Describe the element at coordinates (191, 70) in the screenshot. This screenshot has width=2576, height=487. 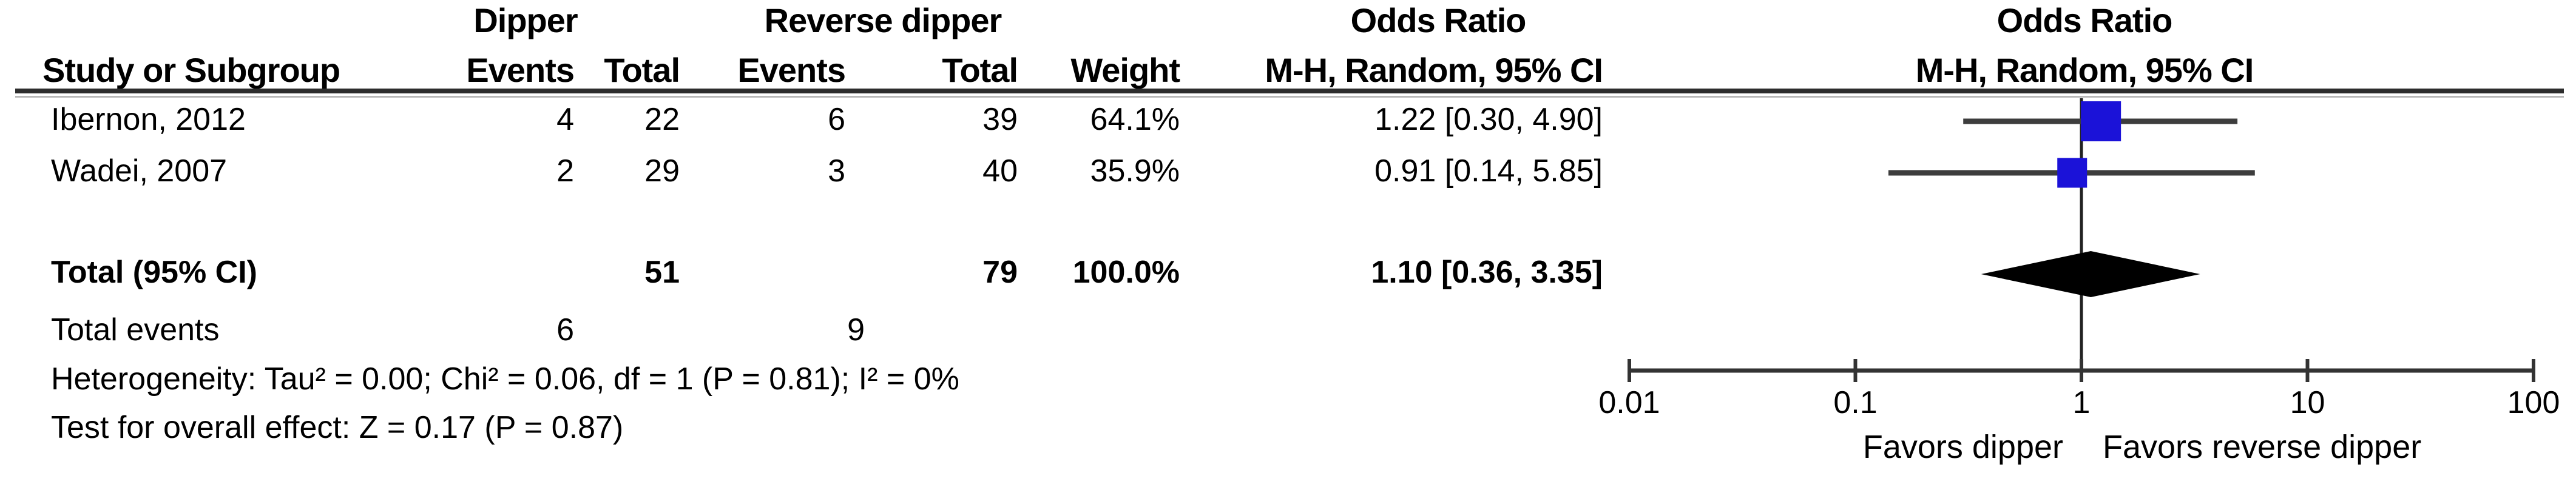
I see `column-header-study: Study or Subgroup` at that location.